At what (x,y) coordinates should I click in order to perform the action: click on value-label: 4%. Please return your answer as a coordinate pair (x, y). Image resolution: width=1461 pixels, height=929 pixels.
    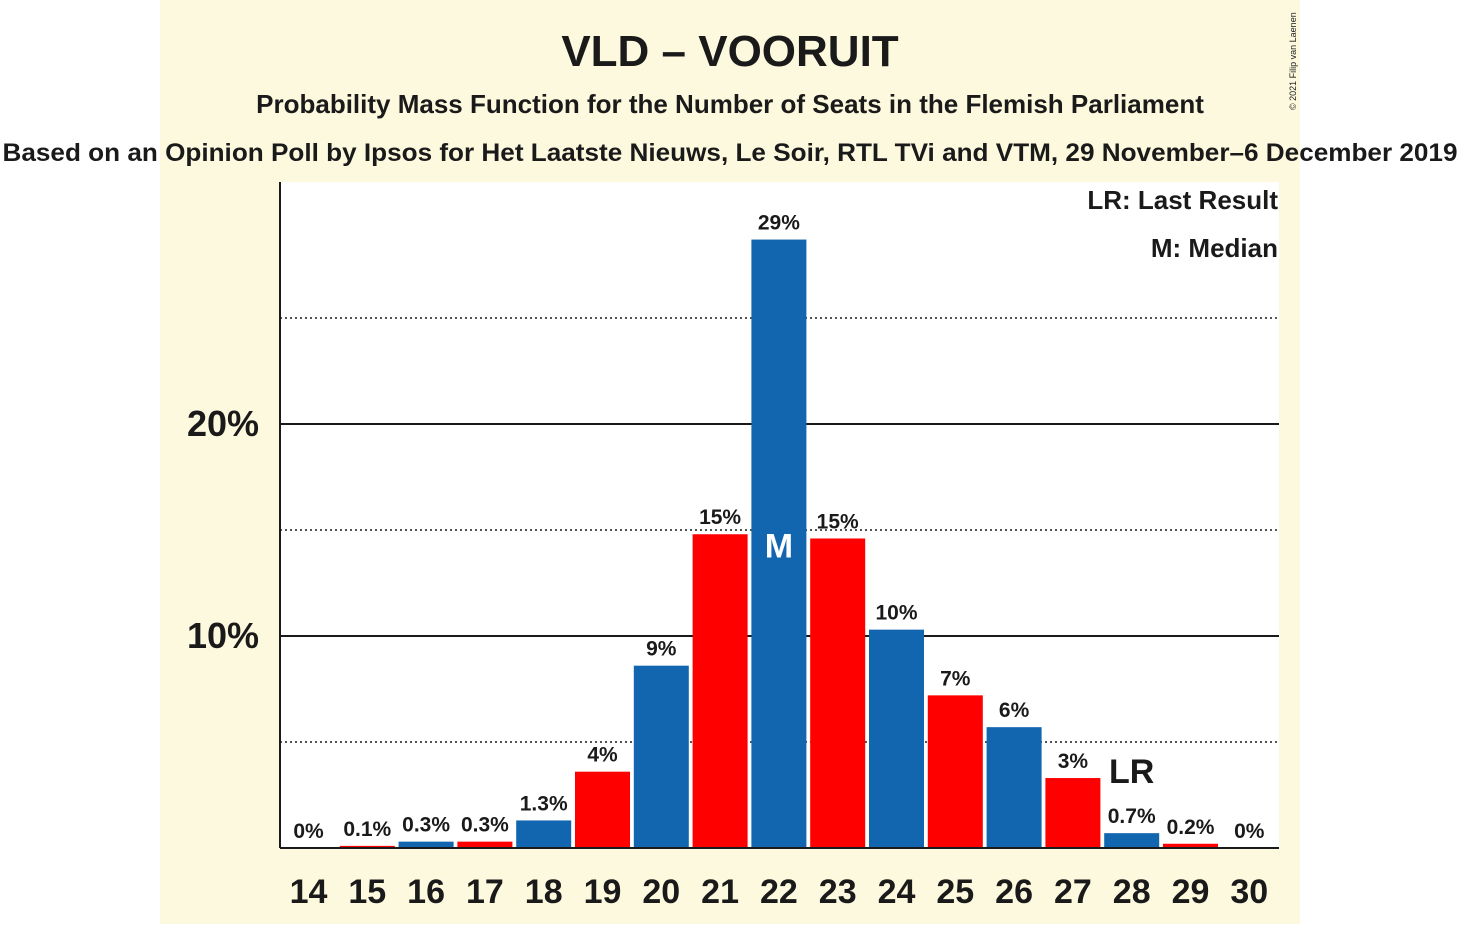
    Looking at the image, I should click on (602, 755).